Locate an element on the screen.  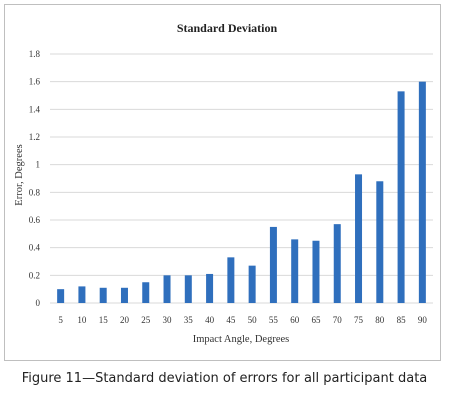
x-tick-label: 35 is located at coordinates (189, 320).